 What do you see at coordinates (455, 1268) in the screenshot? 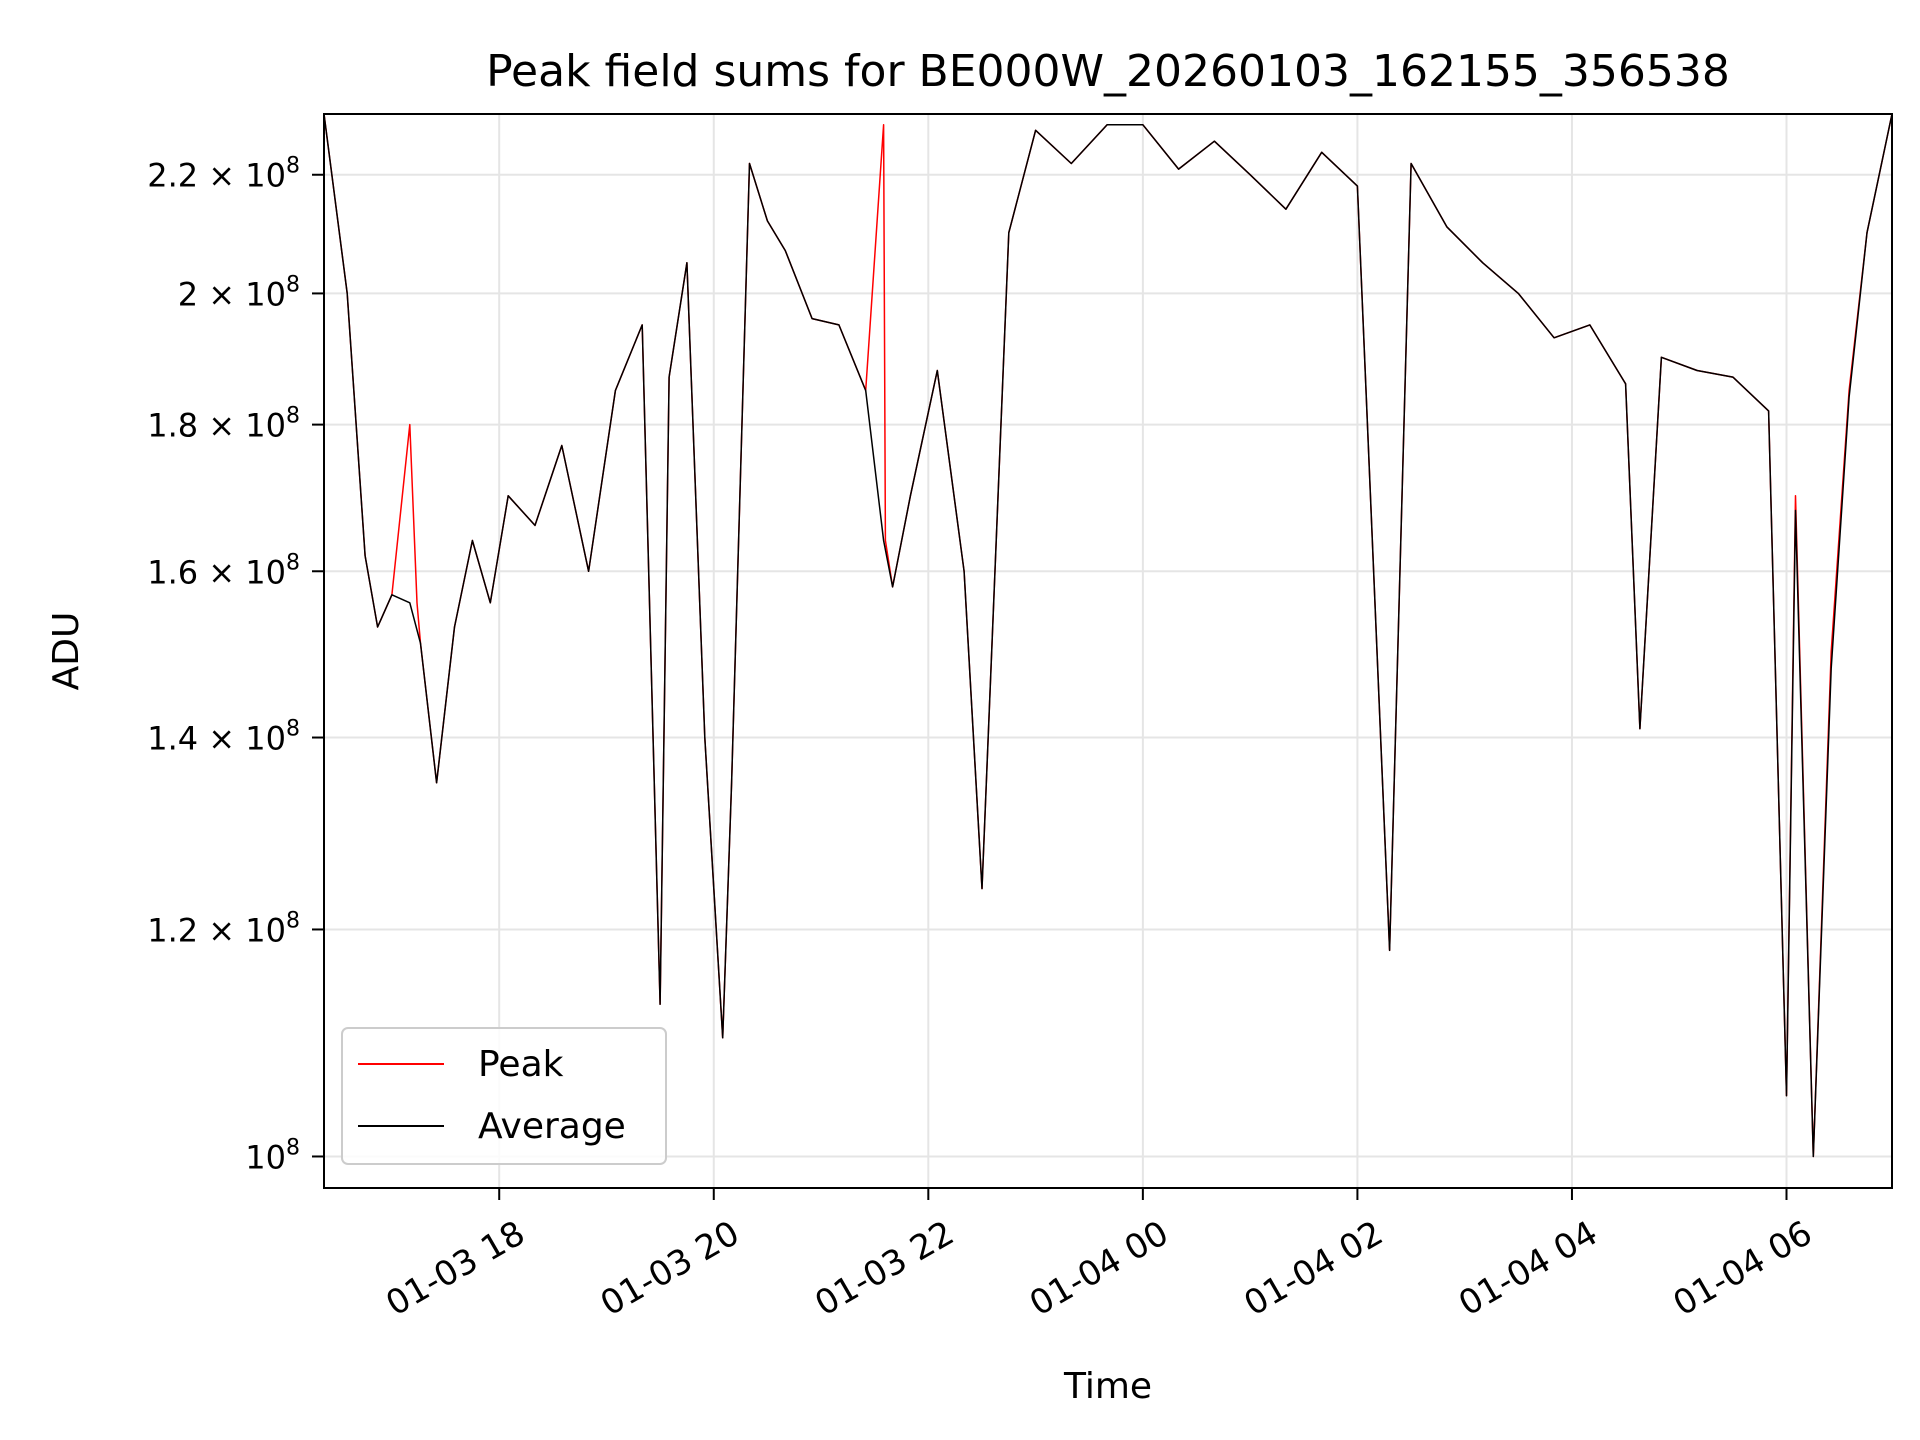
I see `x-tick-label: 01-03 18` at bounding box center [455, 1268].